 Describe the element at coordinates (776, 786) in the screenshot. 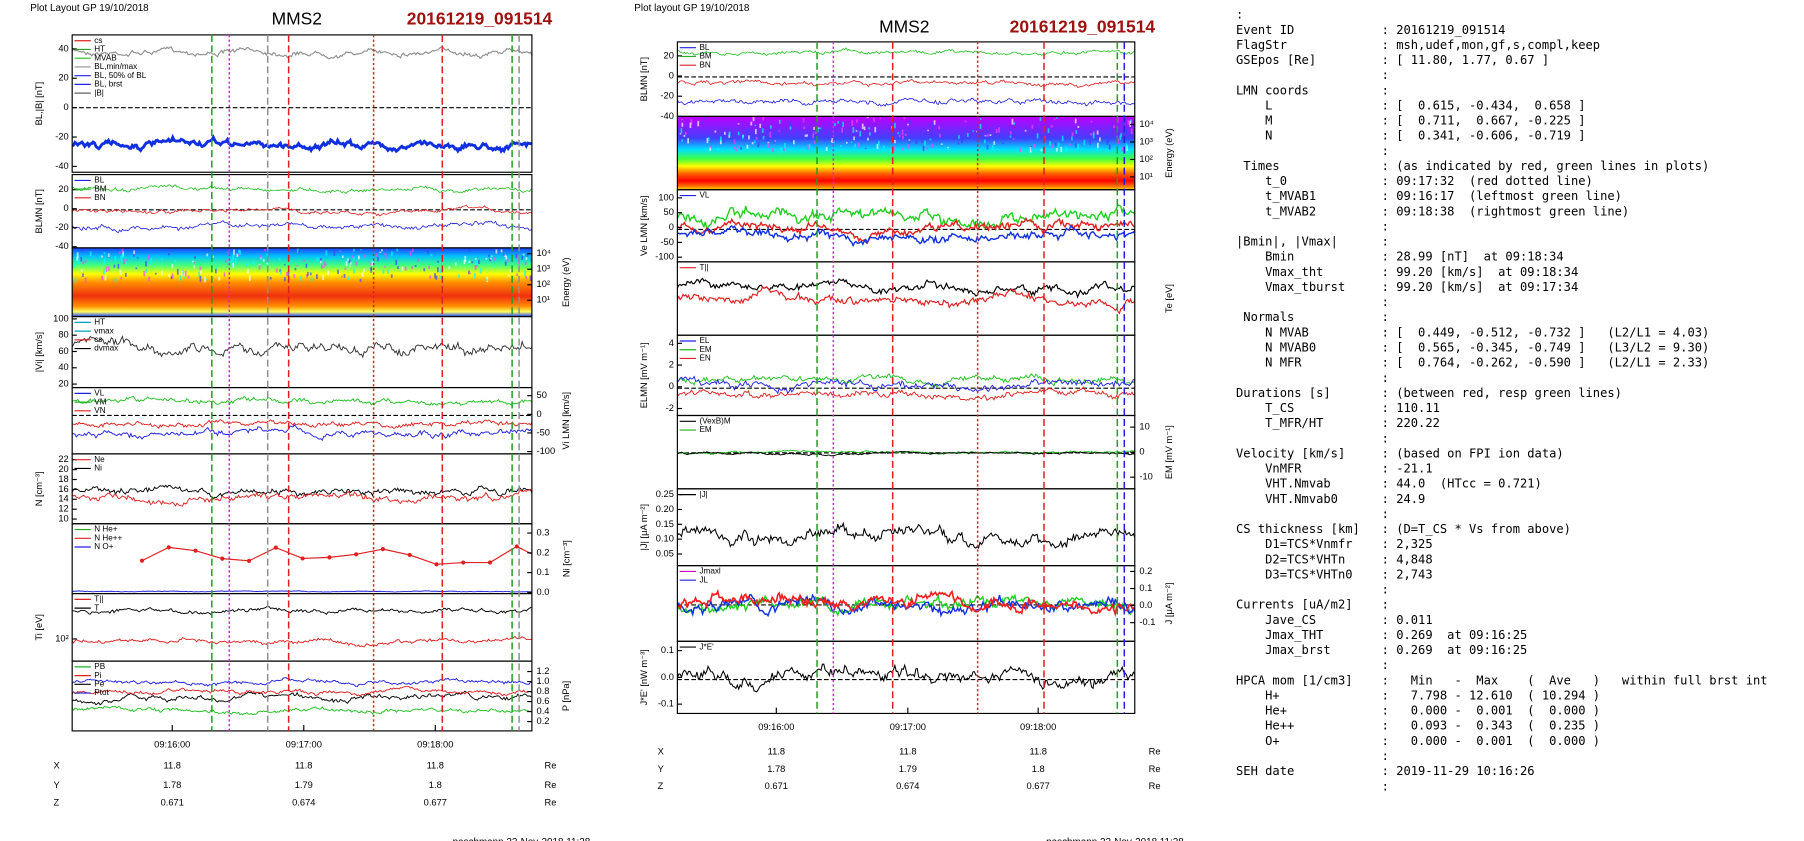

I see `position-cell: 0.671` at that location.